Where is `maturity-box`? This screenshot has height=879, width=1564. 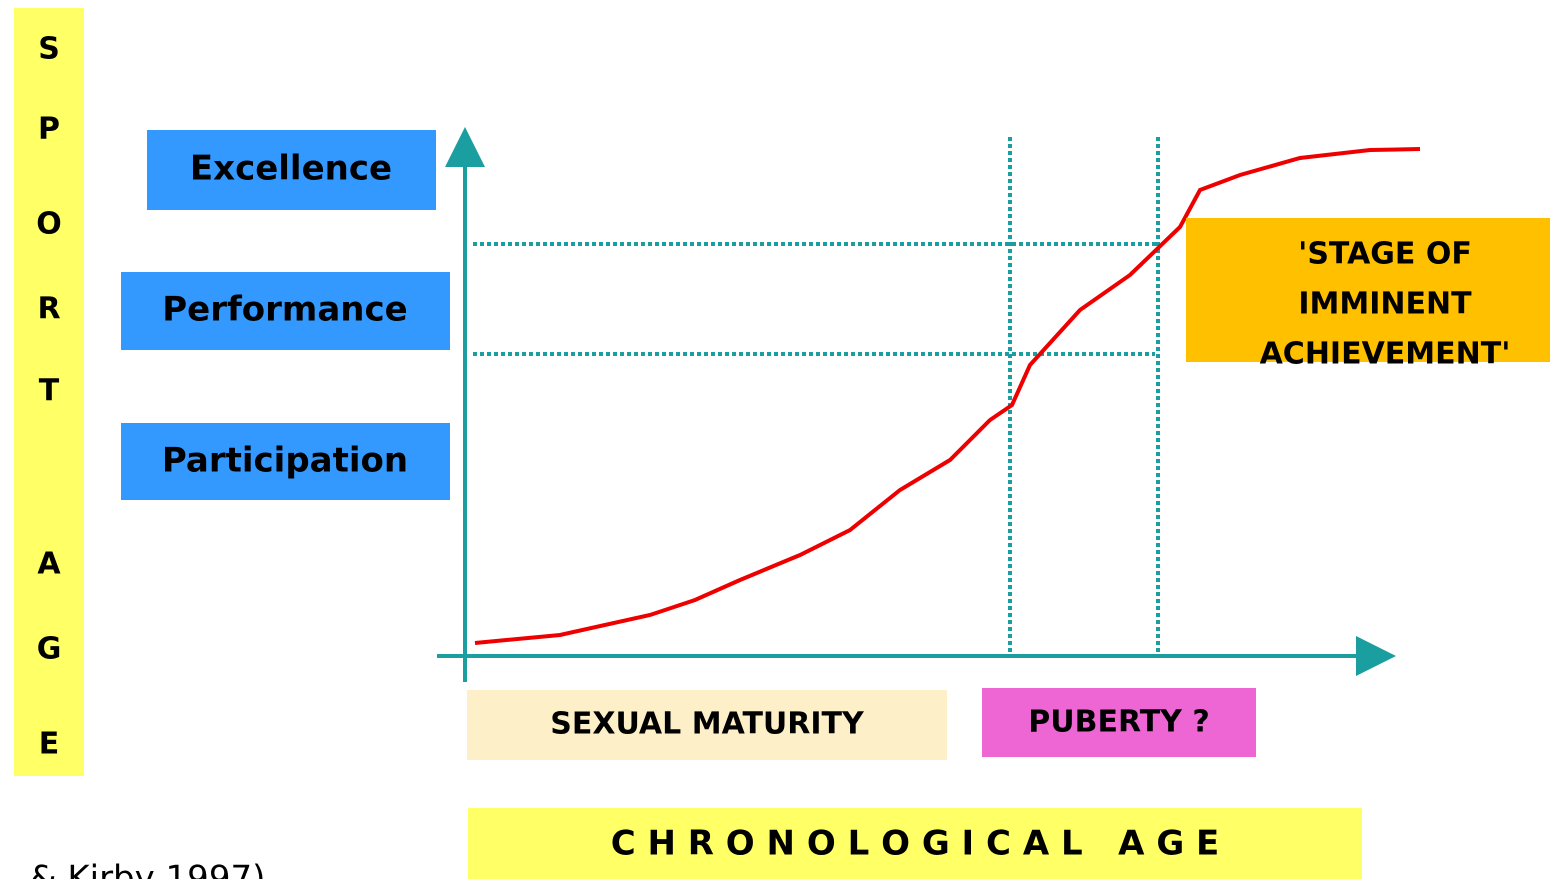 maturity-box is located at coordinates (707, 725).